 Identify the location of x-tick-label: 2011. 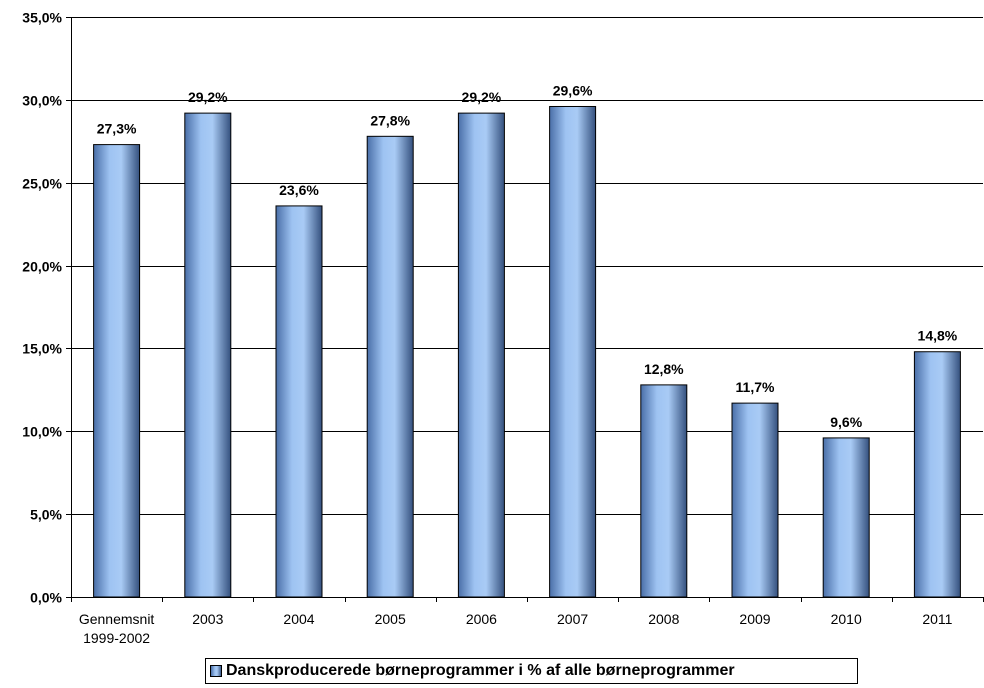
(937, 619).